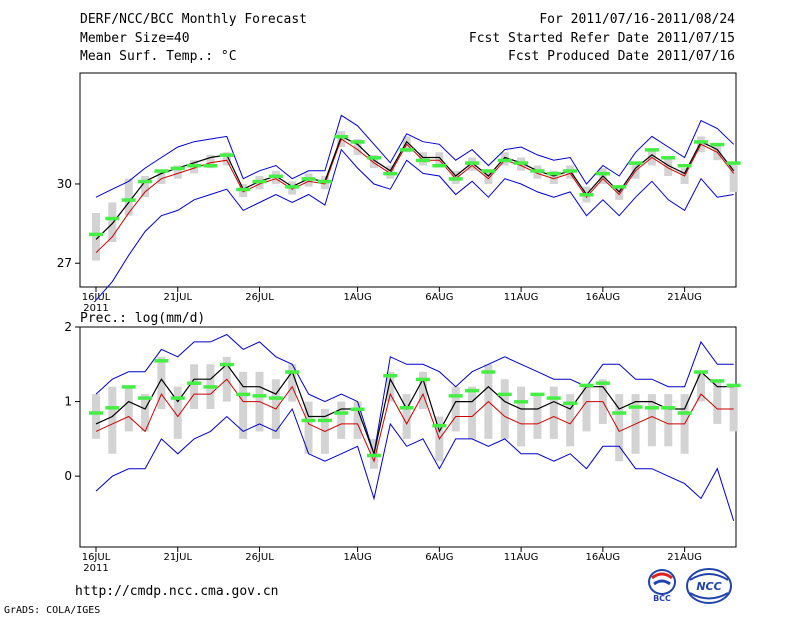  What do you see at coordinates (68, 402) in the screenshot?
I see `precip-ytick-label: 1` at bounding box center [68, 402].